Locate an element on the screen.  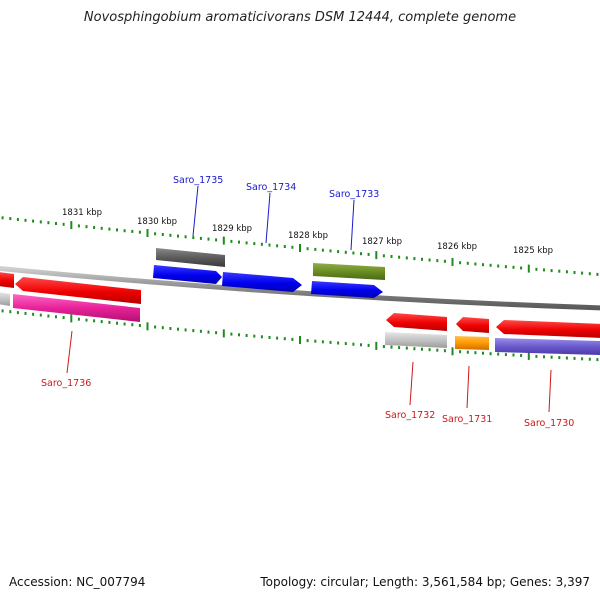
gene-label-saro-1731: Saro_1731 is located at coordinates (467, 419).